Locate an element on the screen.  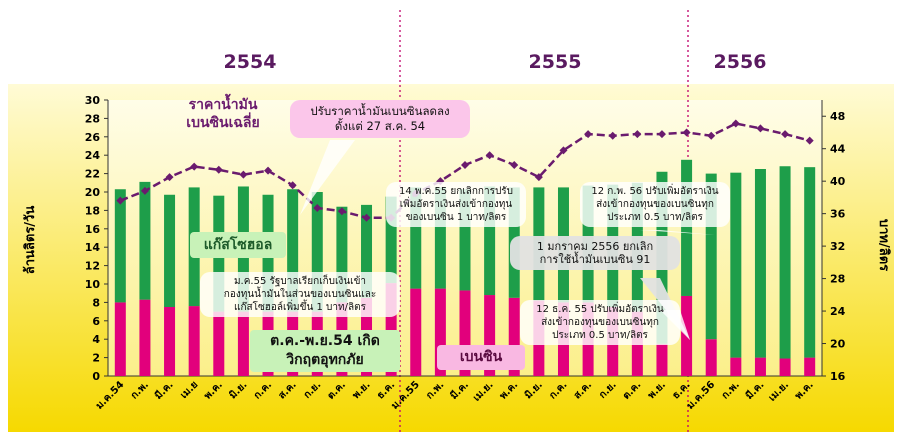
y2-tick-label: 44 is located at coordinates (838, 149).